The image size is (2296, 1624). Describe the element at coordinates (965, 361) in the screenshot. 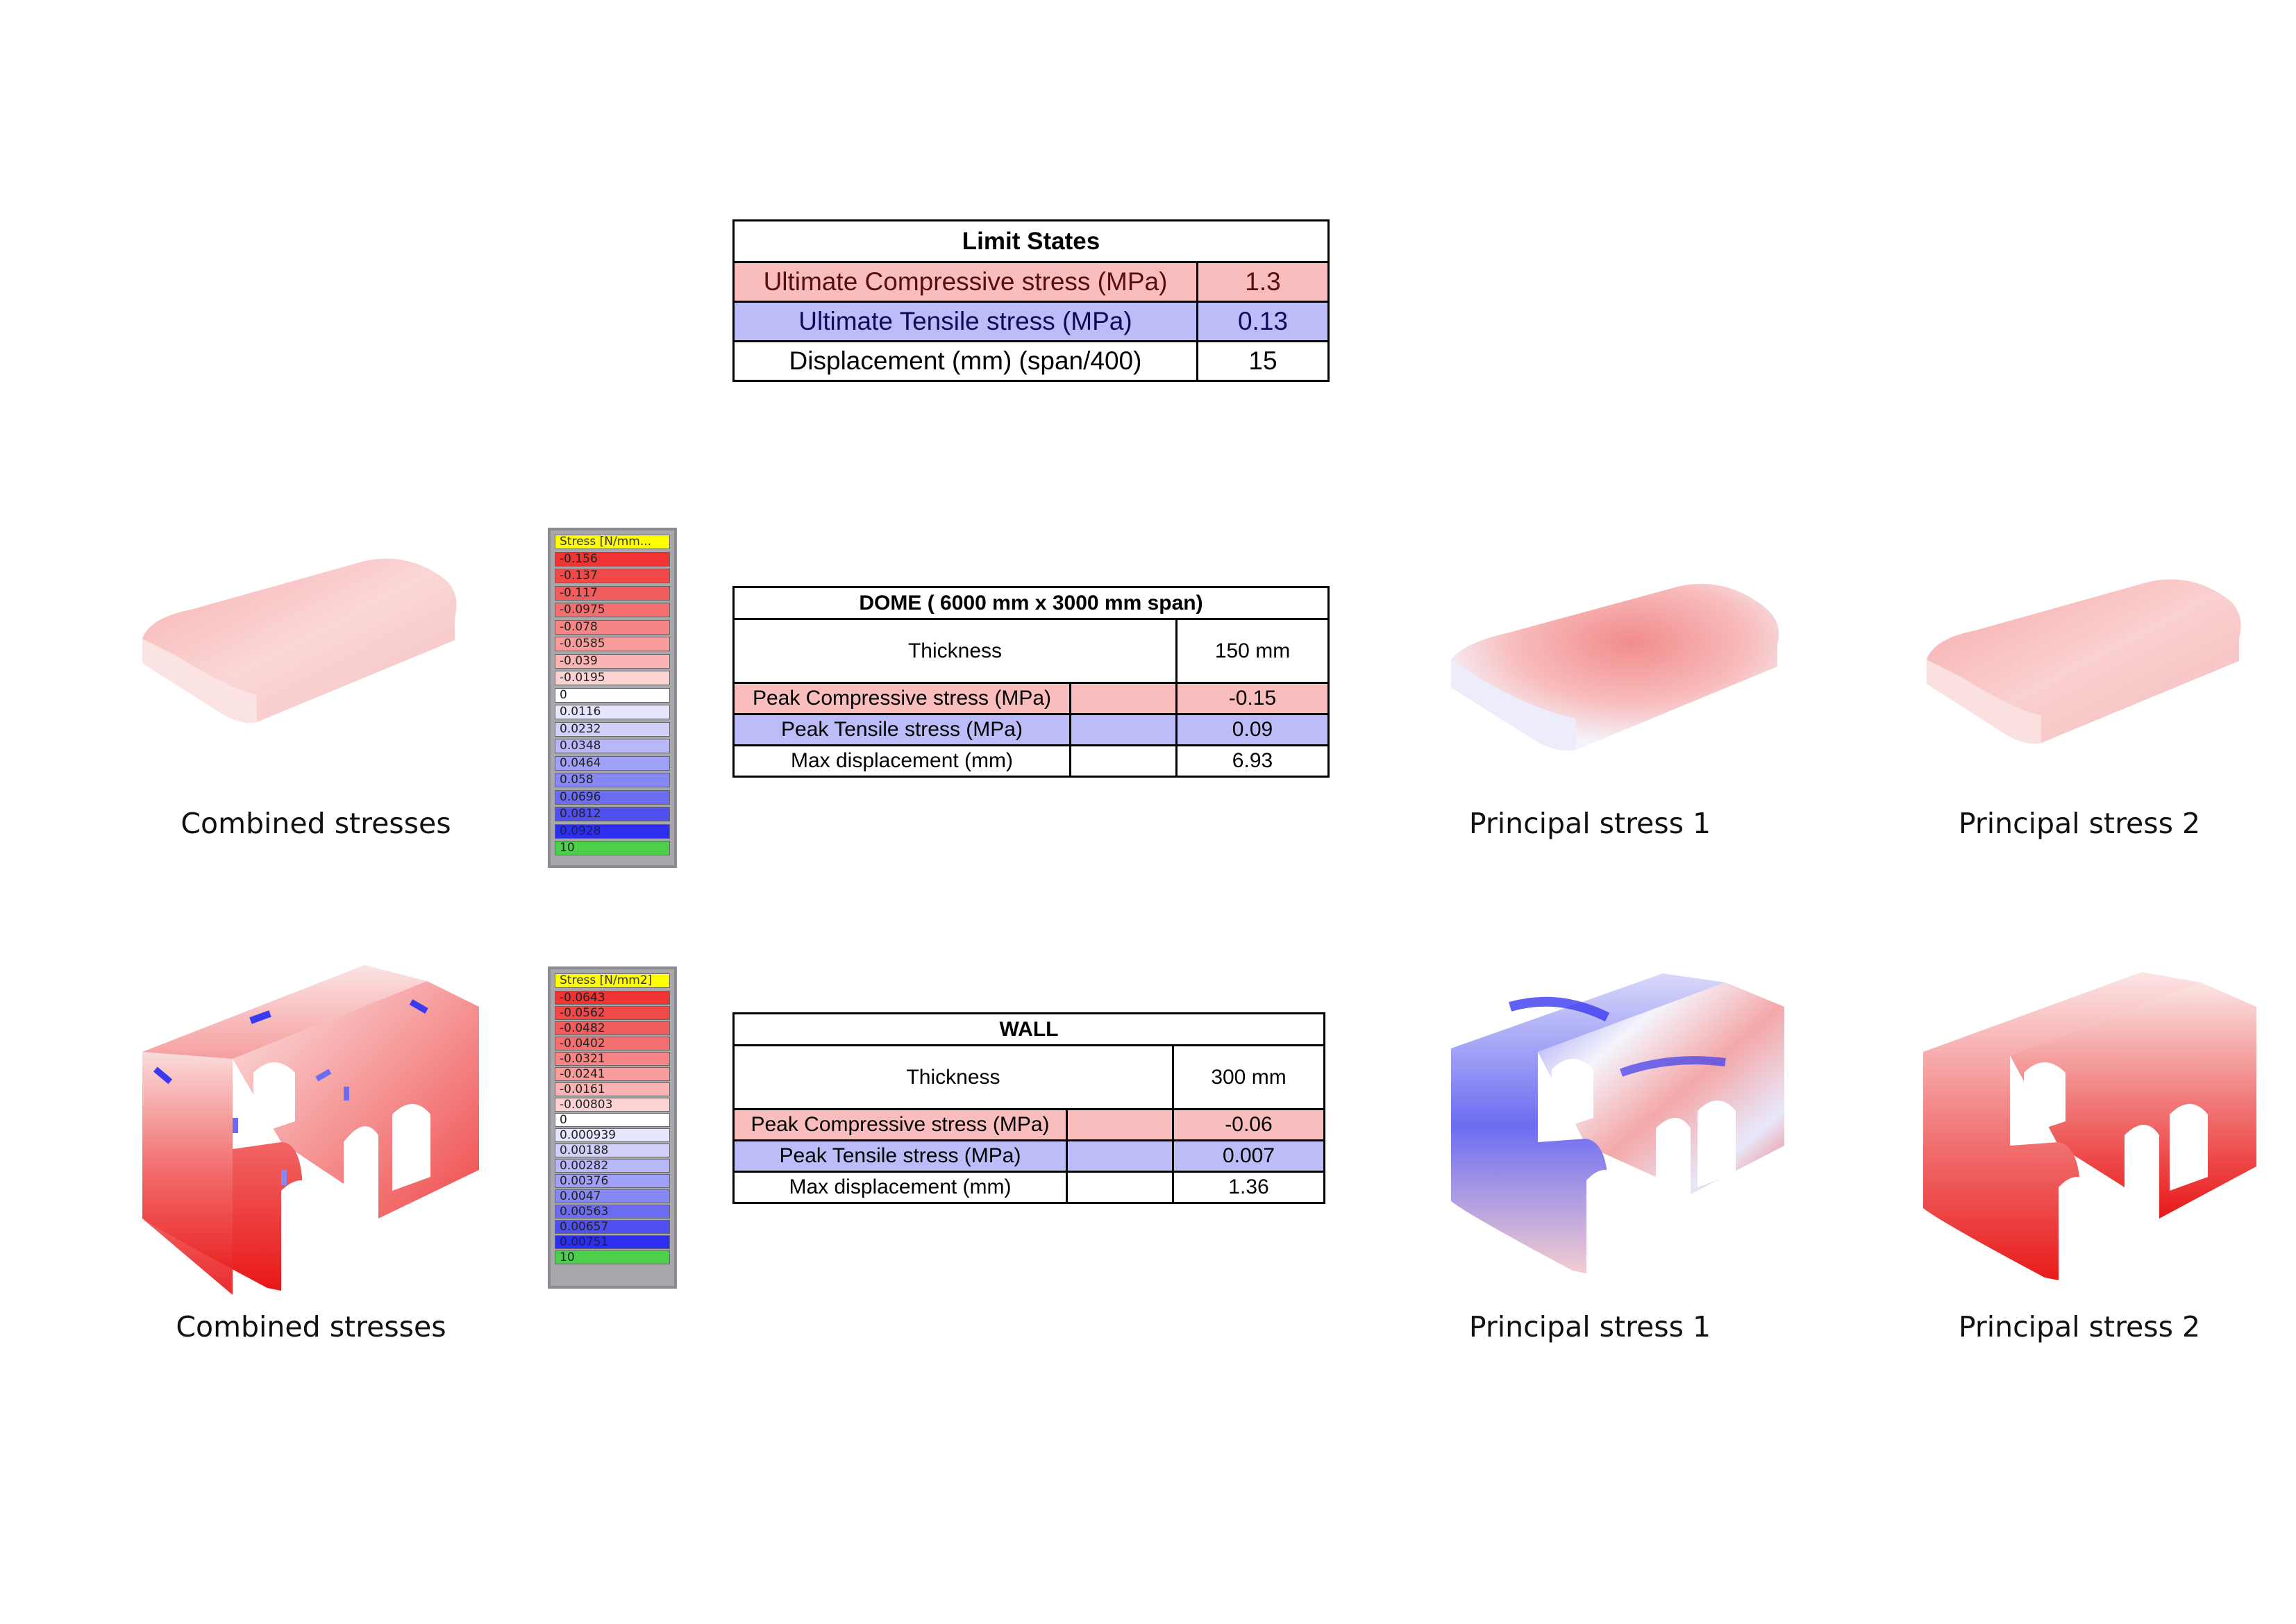

I see `displacement-limit-label: Displacement (mm) (span/400)` at that location.